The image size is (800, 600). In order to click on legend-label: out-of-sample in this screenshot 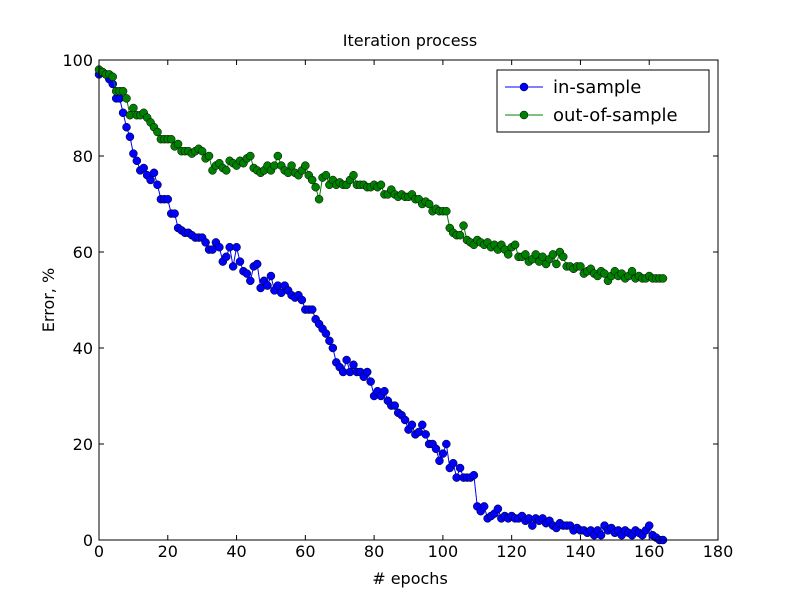, I will do `click(615, 115)`.